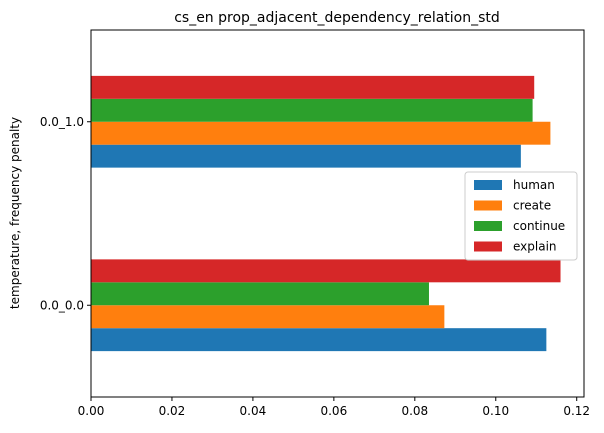 The width and height of the screenshot is (604, 433). What do you see at coordinates (495, 411) in the screenshot?
I see `x-tick-label: 0.10` at bounding box center [495, 411].